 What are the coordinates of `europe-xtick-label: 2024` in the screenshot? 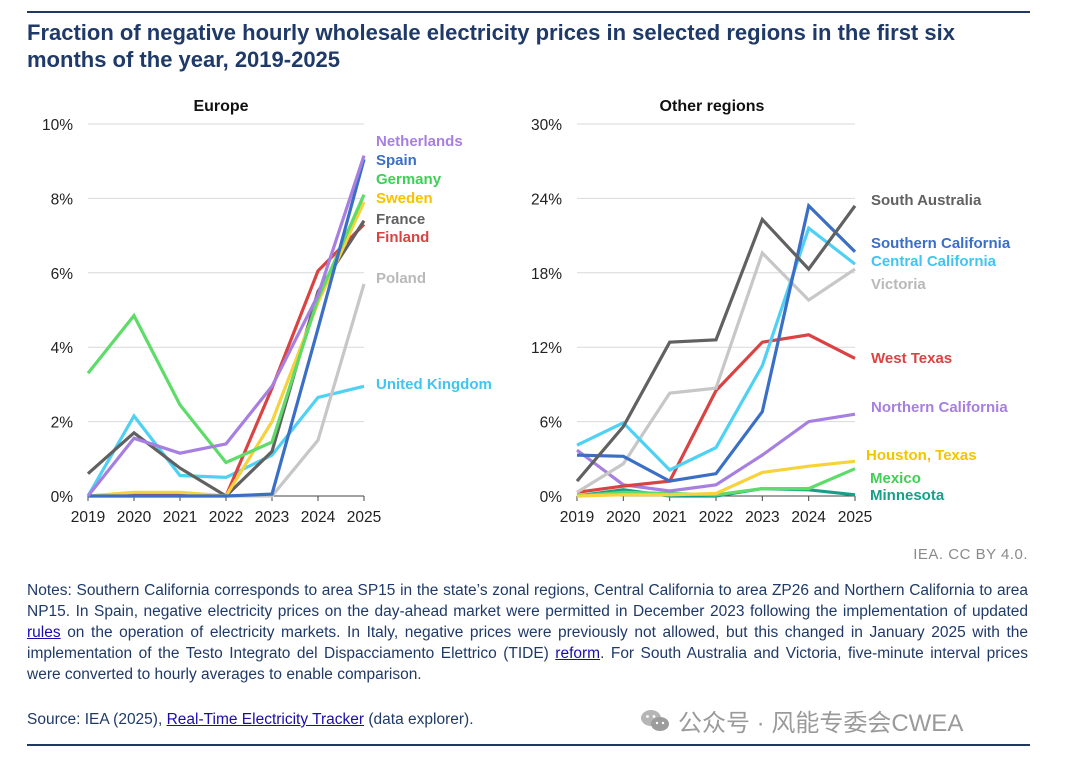 It's located at (318, 517).